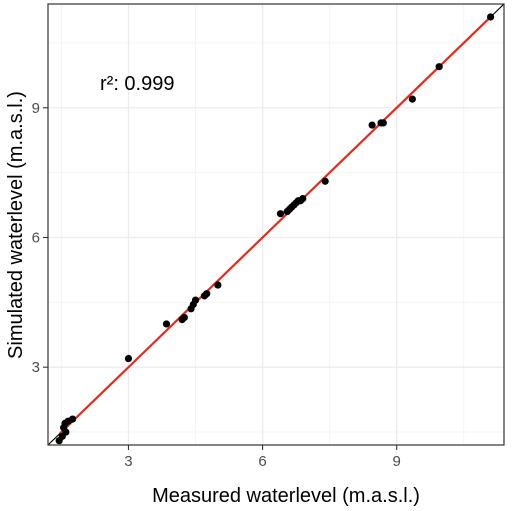  I want to click on y-axis-title: Simulated waterlevel (m.a.s.l.), so click(16, 225).